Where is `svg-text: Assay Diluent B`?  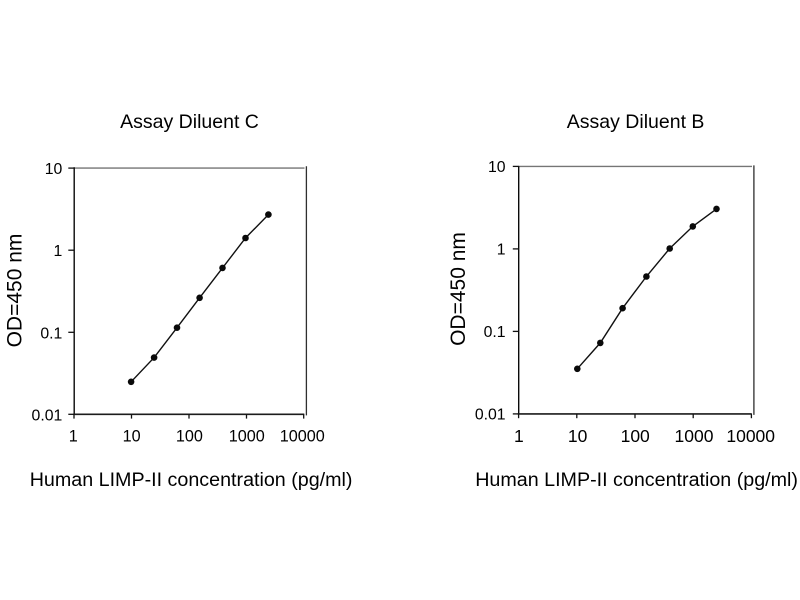 svg-text: Assay Diluent B is located at coordinates (636, 122).